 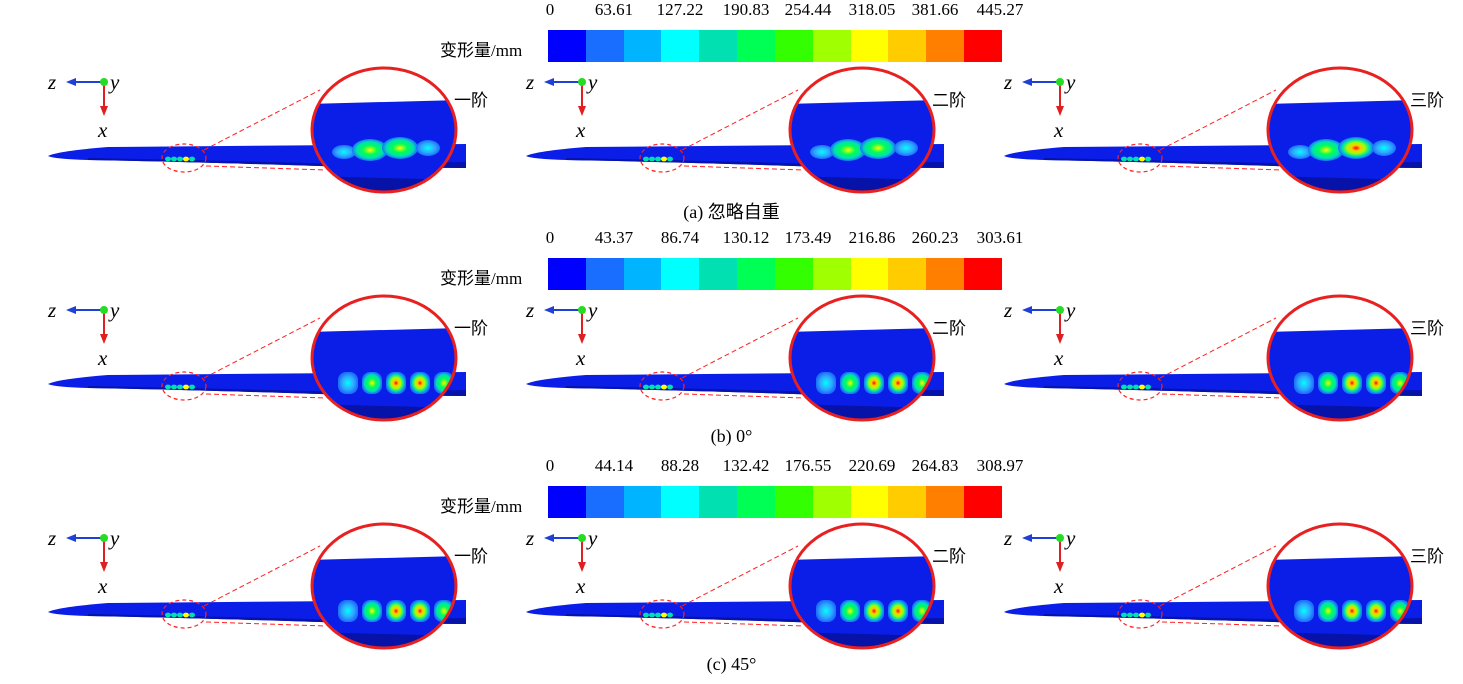 I want to click on colorbar-tick-label: 130.12, so click(x=746, y=237).